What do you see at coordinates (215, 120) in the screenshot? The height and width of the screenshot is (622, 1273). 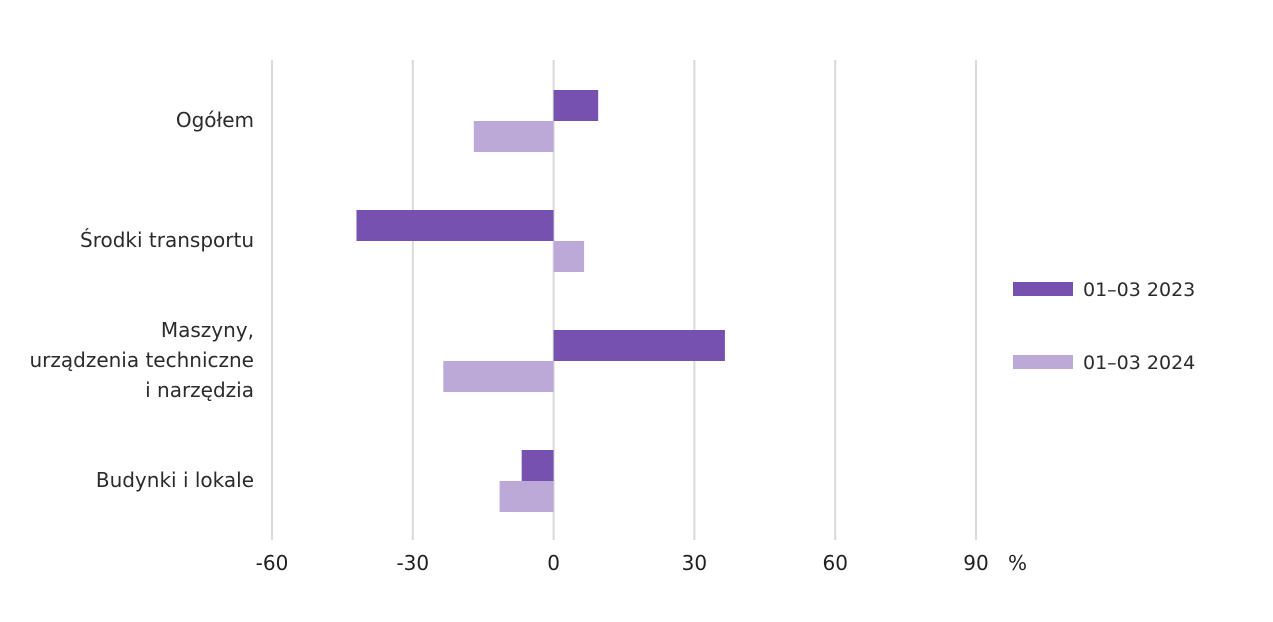 I see `category-label: Ogółem` at bounding box center [215, 120].